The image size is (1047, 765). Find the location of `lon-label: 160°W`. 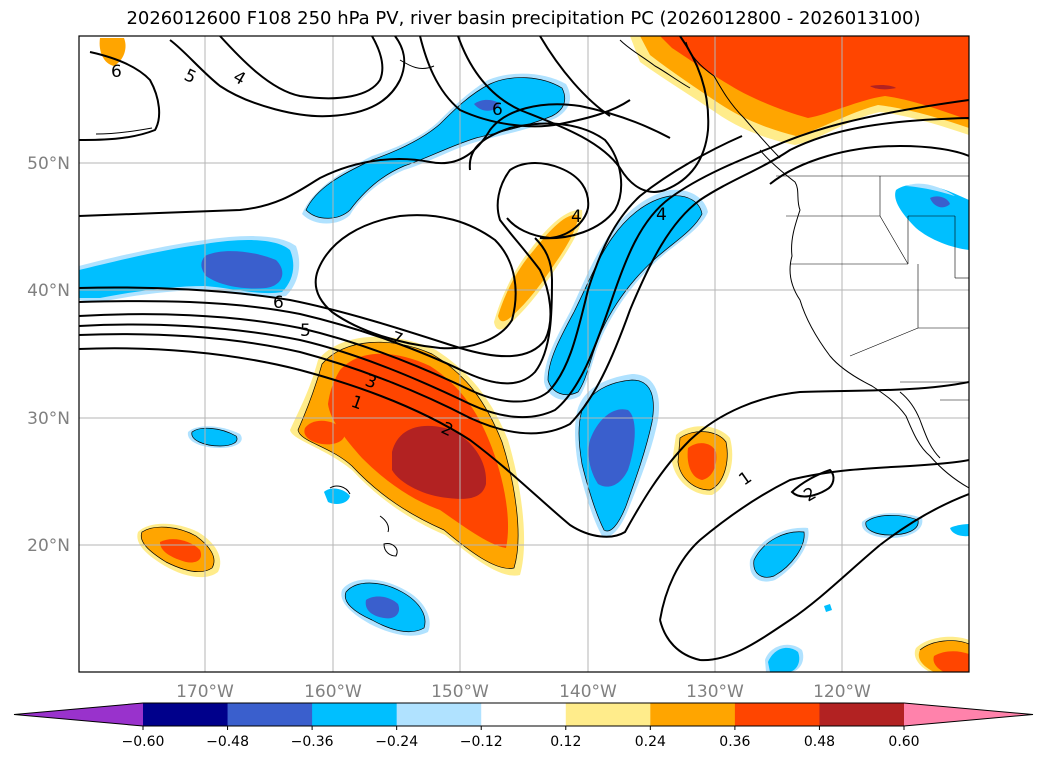

lon-label: 160°W is located at coordinates (333, 692).